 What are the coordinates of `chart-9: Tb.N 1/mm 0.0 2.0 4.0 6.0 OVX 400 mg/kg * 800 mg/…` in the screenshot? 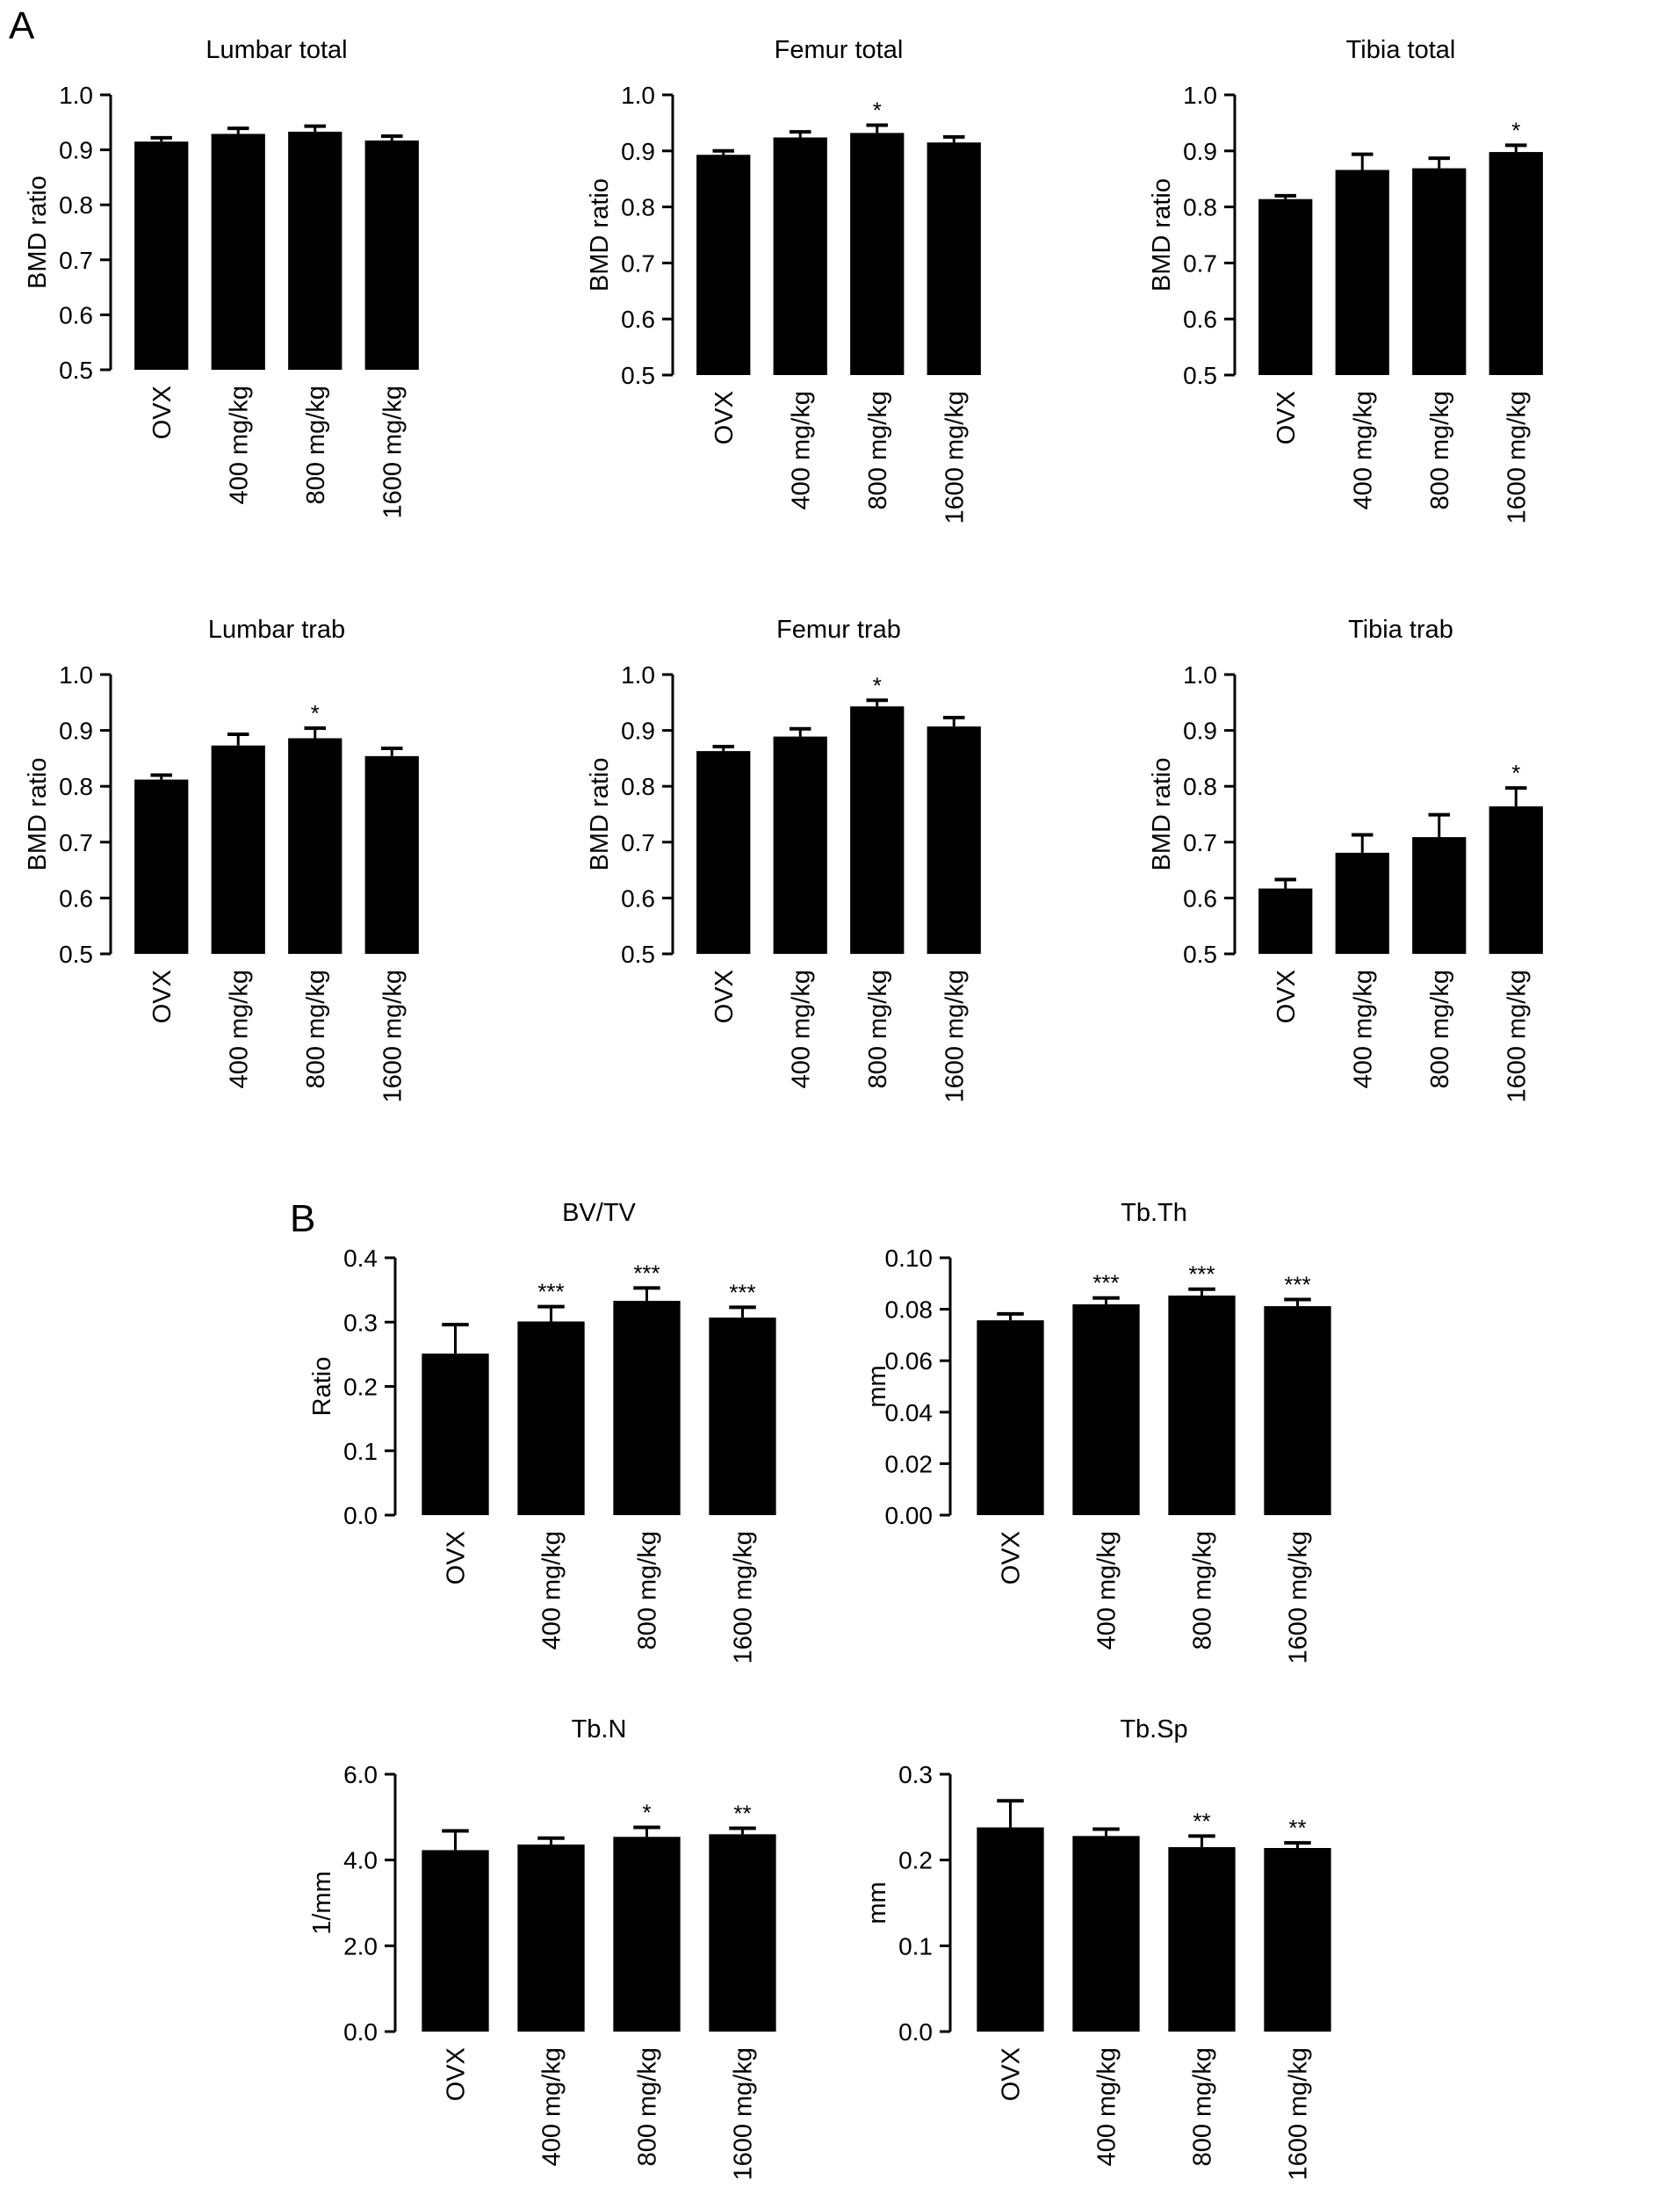 It's located at (542, 1948).